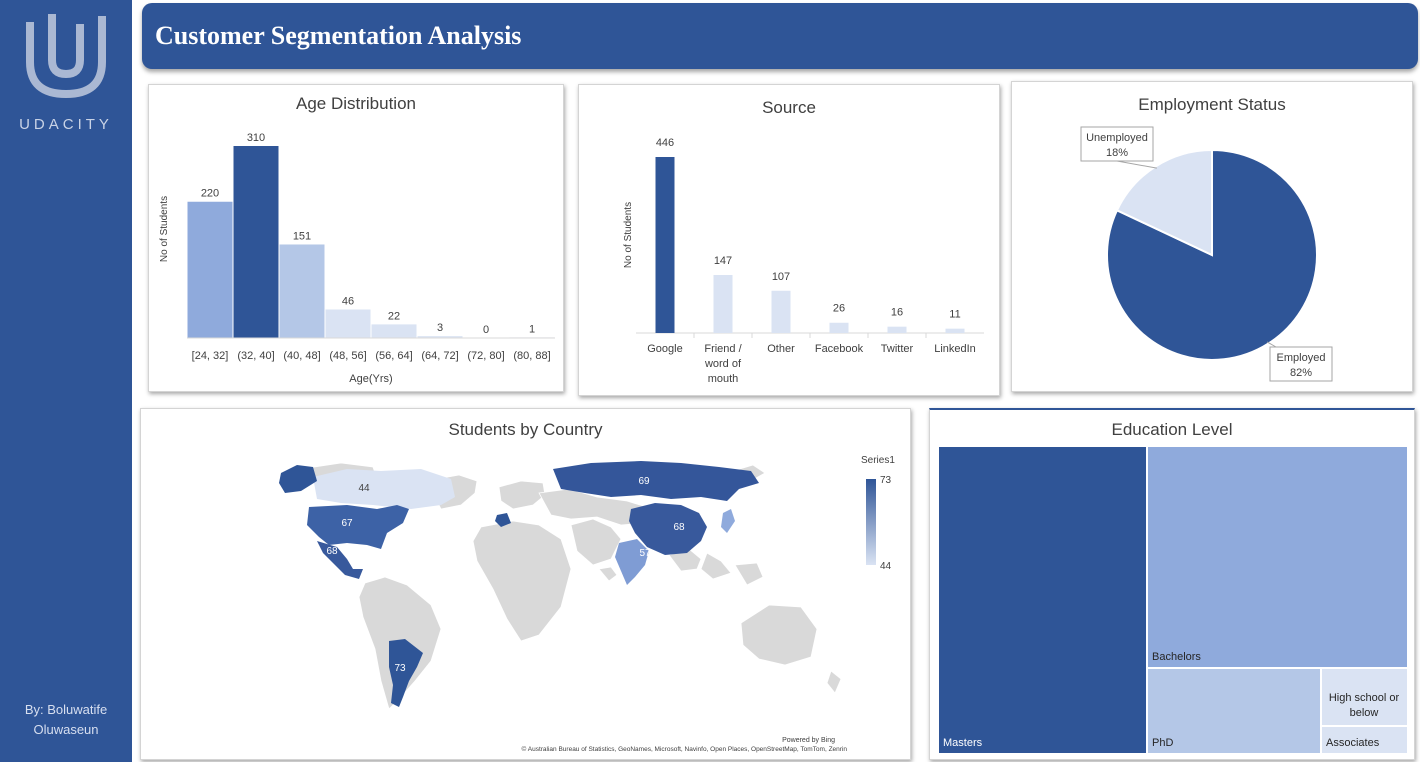  Describe the element at coordinates (66, 56) in the screenshot. I see `udacity-logo` at that location.